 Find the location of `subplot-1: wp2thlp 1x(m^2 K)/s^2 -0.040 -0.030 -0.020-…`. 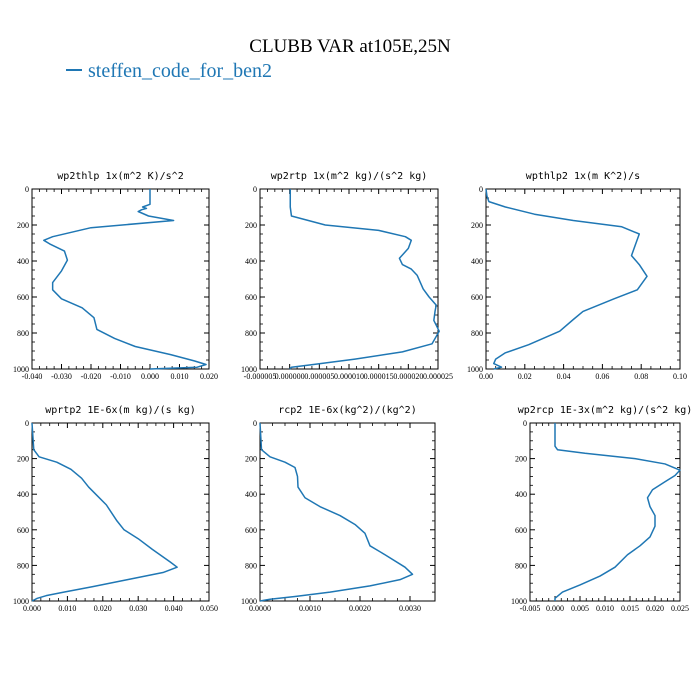

subplot-1: wp2thlp 1x(m^2 K)/s^2 -0.040 -0.030 -0.020-… is located at coordinates (115, 276).